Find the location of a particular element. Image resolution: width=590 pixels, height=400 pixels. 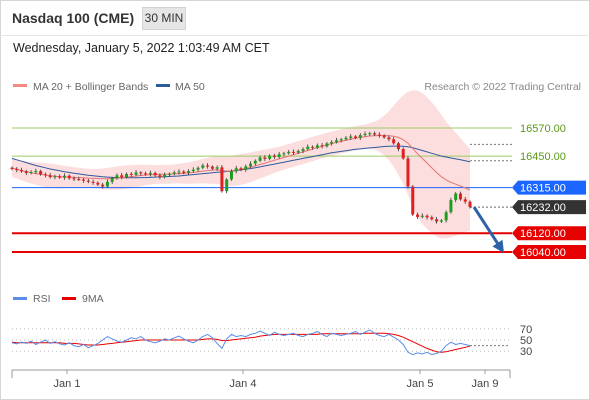

level-label: 16570.00 is located at coordinates (543, 129).